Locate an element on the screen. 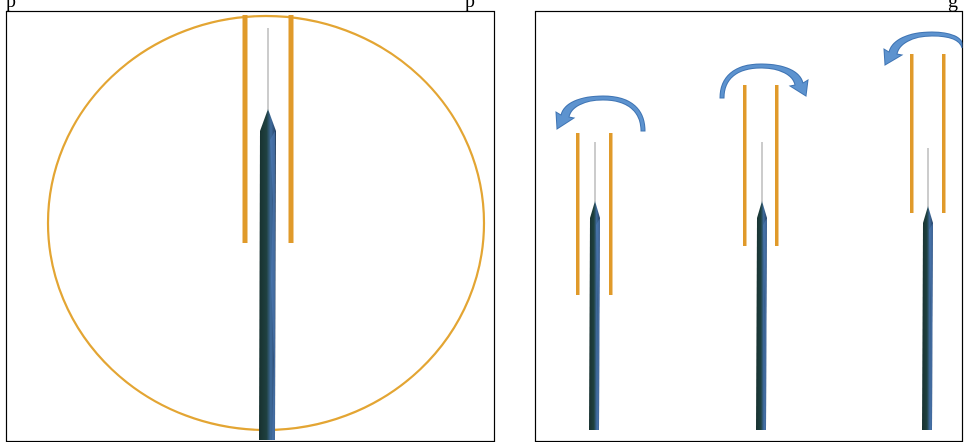 The width and height of the screenshot is (964, 442). clipped-caption-right: g is located at coordinates (953, 6).